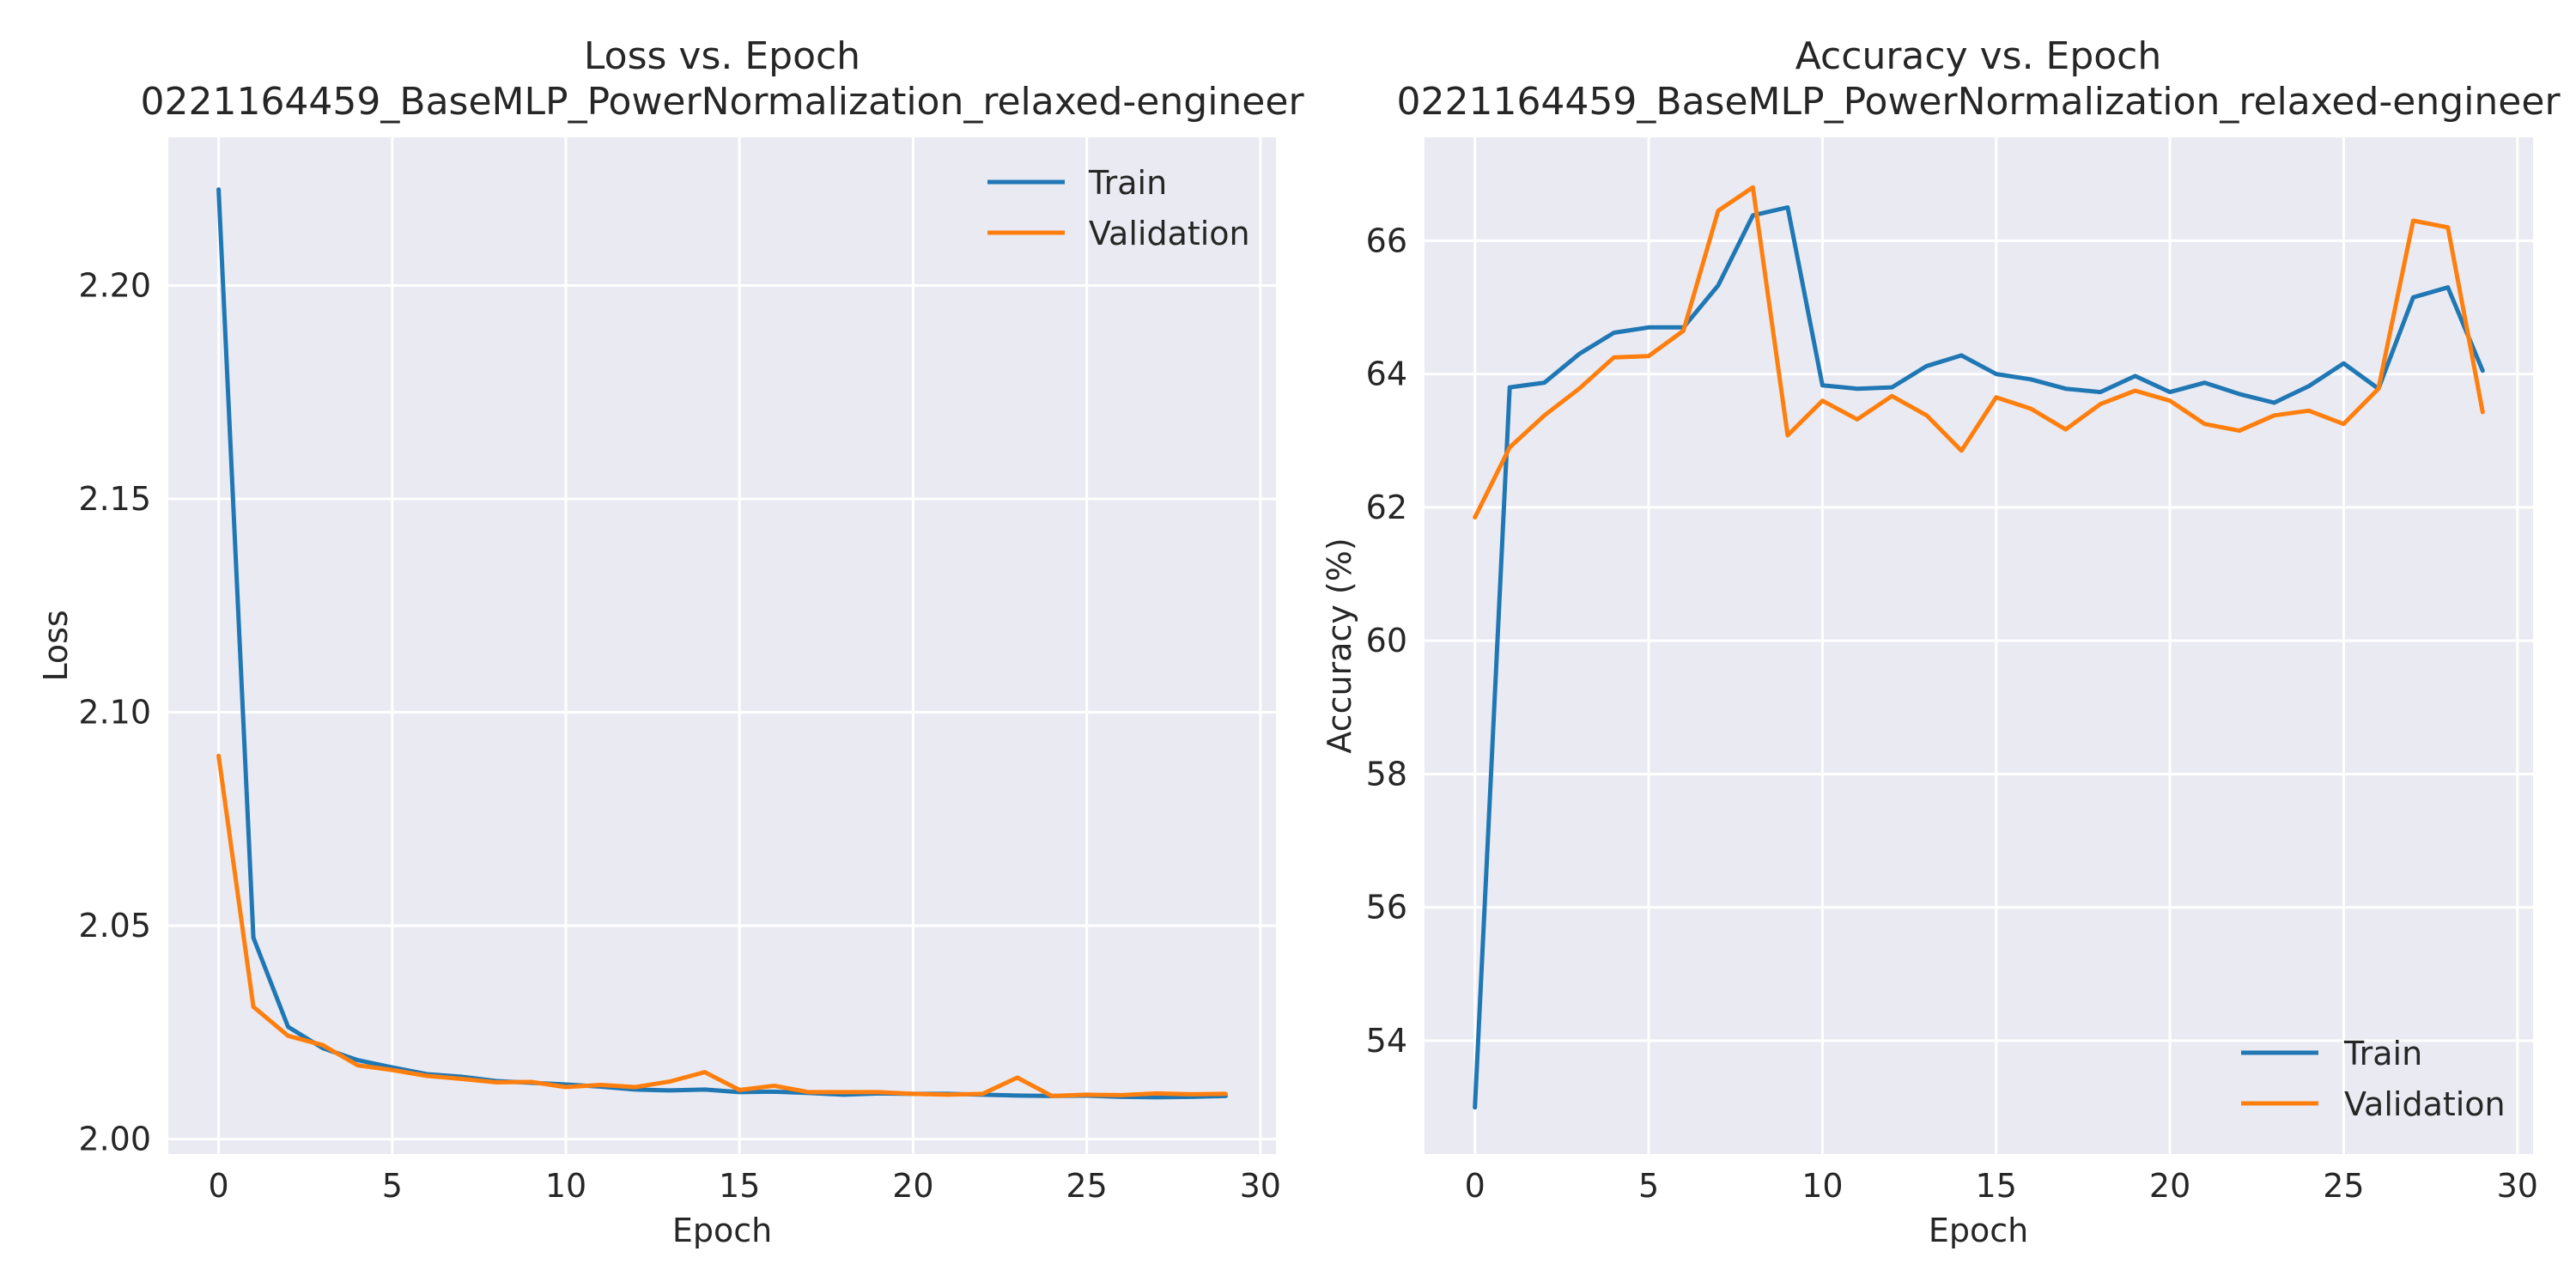 The width and height of the screenshot is (2576, 1288). Describe the element at coordinates (722, 1230) in the screenshot. I see `loss-x-axis-label: Epoch` at that location.